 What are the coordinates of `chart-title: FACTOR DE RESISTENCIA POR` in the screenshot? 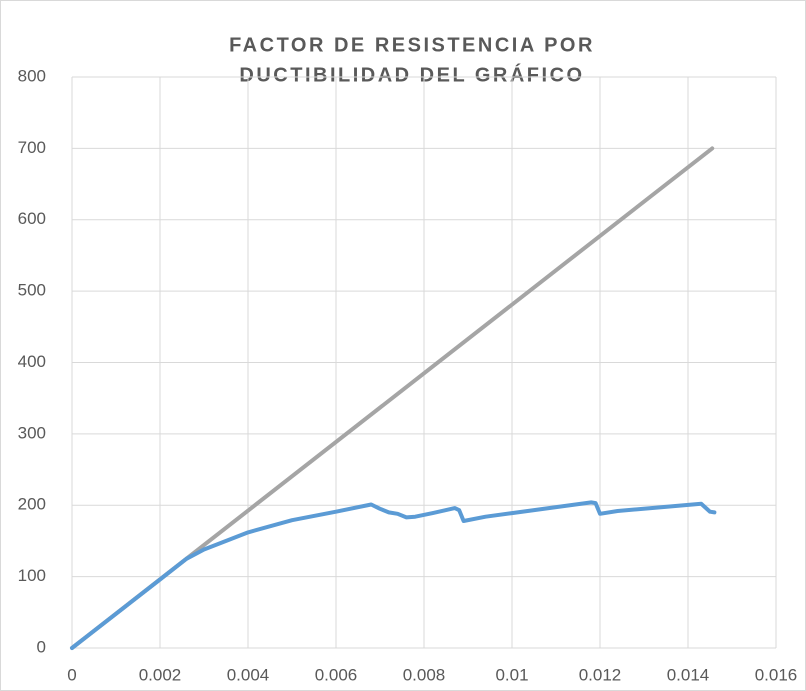 It's located at (412, 45).